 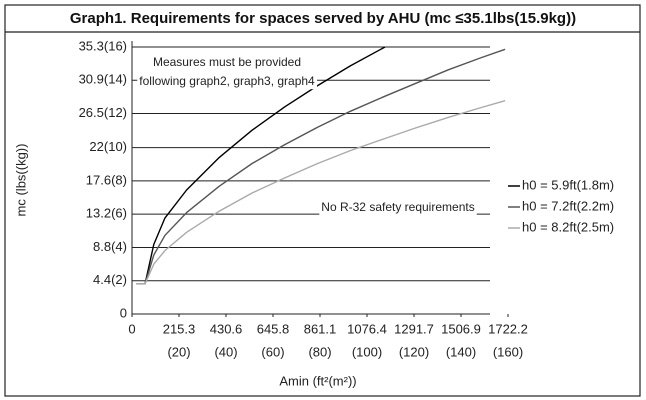 I want to click on x-tick-sublabel: (40), so click(x=225, y=351).